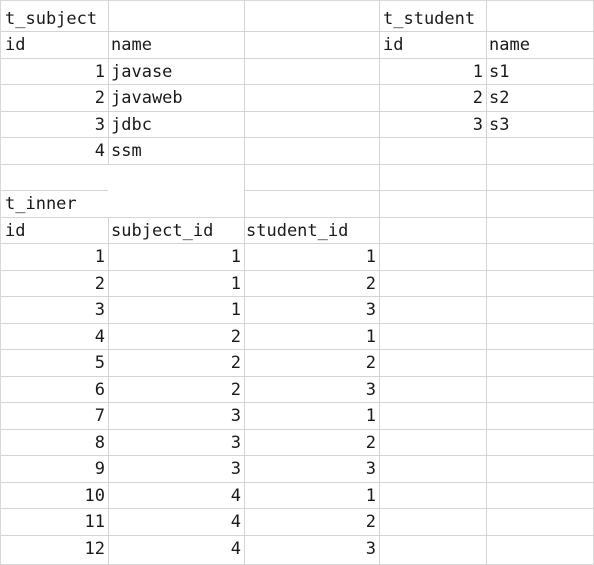 This screenshot has height=565, width=594. What do you see at coordinates (509, 45) in the screenshot?
I see `t-student-header-name: name` at bounding box center [509, 45].